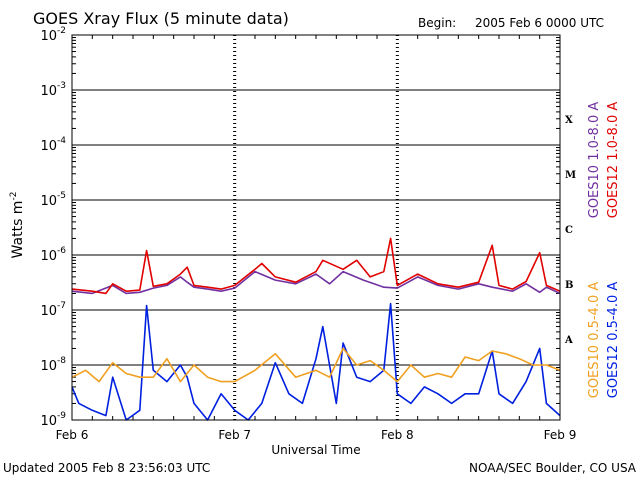 The image size is (640, 480). I want to click on flare-class-b: B, so click(569, 285).